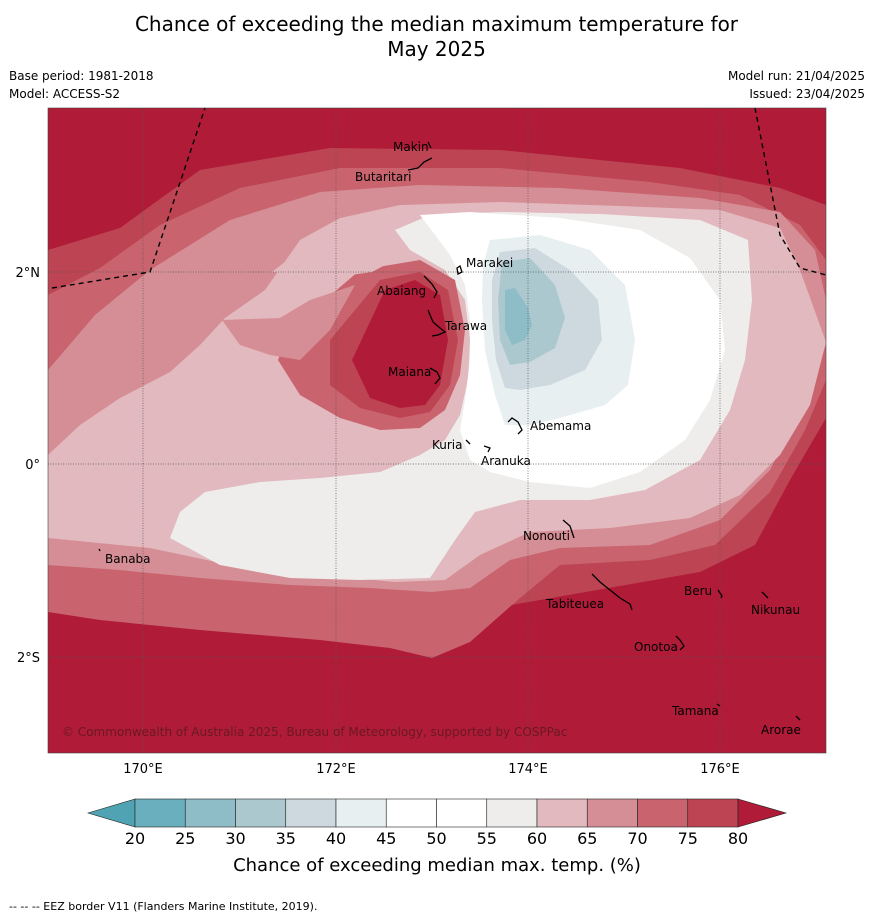 The height and width of the screenshot is (919, 873). Describe the element at coordinates (798, 718) in the screenshot. I see `coast-arorae` at that location.